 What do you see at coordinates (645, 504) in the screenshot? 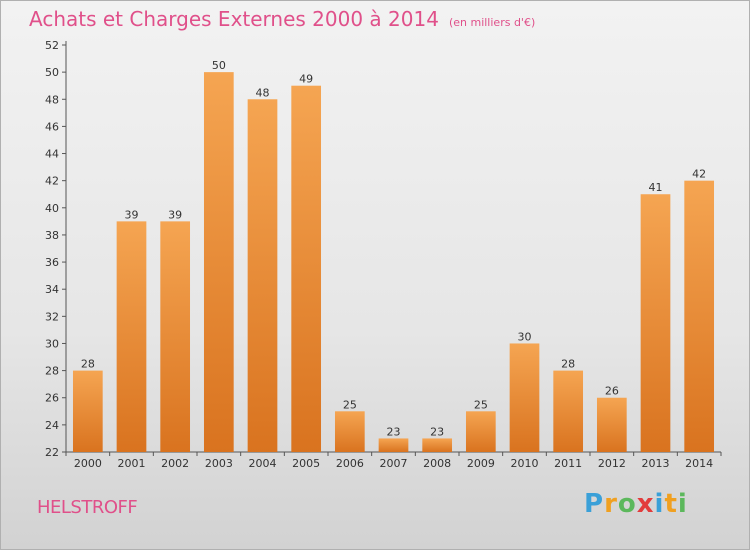
I see `logo-letter: x` at bounding box center [645, 504].